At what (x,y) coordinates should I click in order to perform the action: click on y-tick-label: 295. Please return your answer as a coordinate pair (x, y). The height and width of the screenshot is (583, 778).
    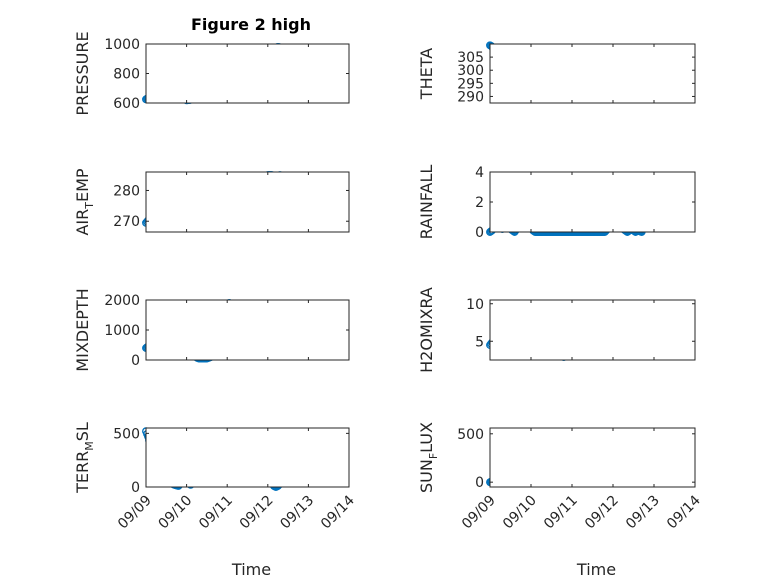
    Looking at the image, I should click on (470, 84).